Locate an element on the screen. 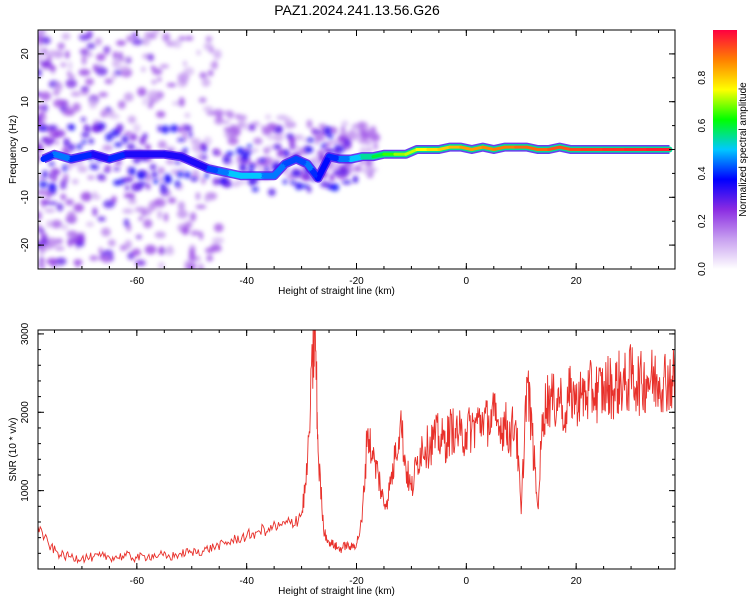 The height and width of the screenshot is (600, 750). colorbar-tick-label: 0.0 is located at coordinates (702, 269).